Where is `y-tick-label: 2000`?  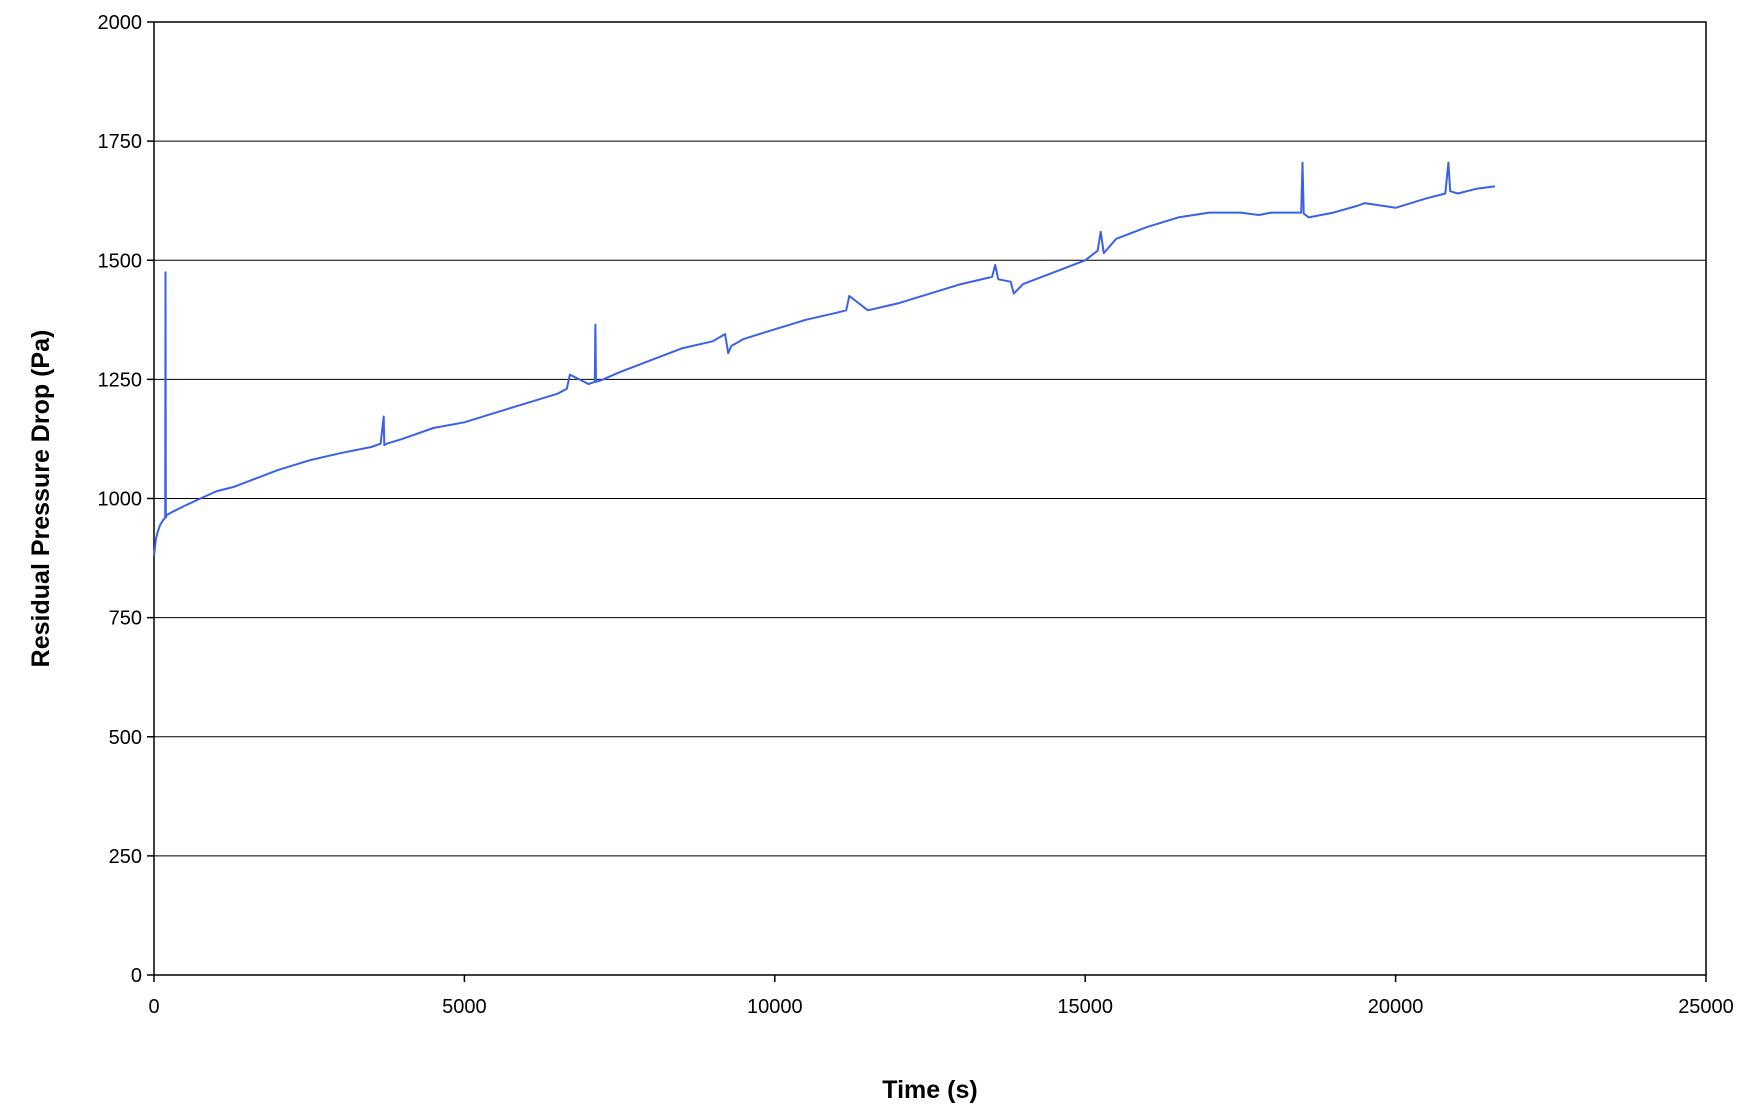 y-tick-label: 2000 is located at coordinates (120, 23).